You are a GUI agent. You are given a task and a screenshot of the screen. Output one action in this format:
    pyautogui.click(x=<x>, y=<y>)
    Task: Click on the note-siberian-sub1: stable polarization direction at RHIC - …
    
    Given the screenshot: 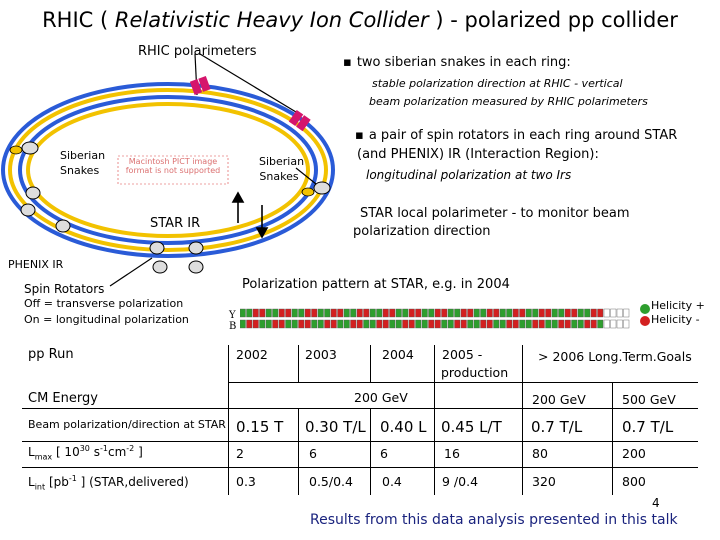 What is the action you would take?
    pyautogui.click(x=497, y=83)
    